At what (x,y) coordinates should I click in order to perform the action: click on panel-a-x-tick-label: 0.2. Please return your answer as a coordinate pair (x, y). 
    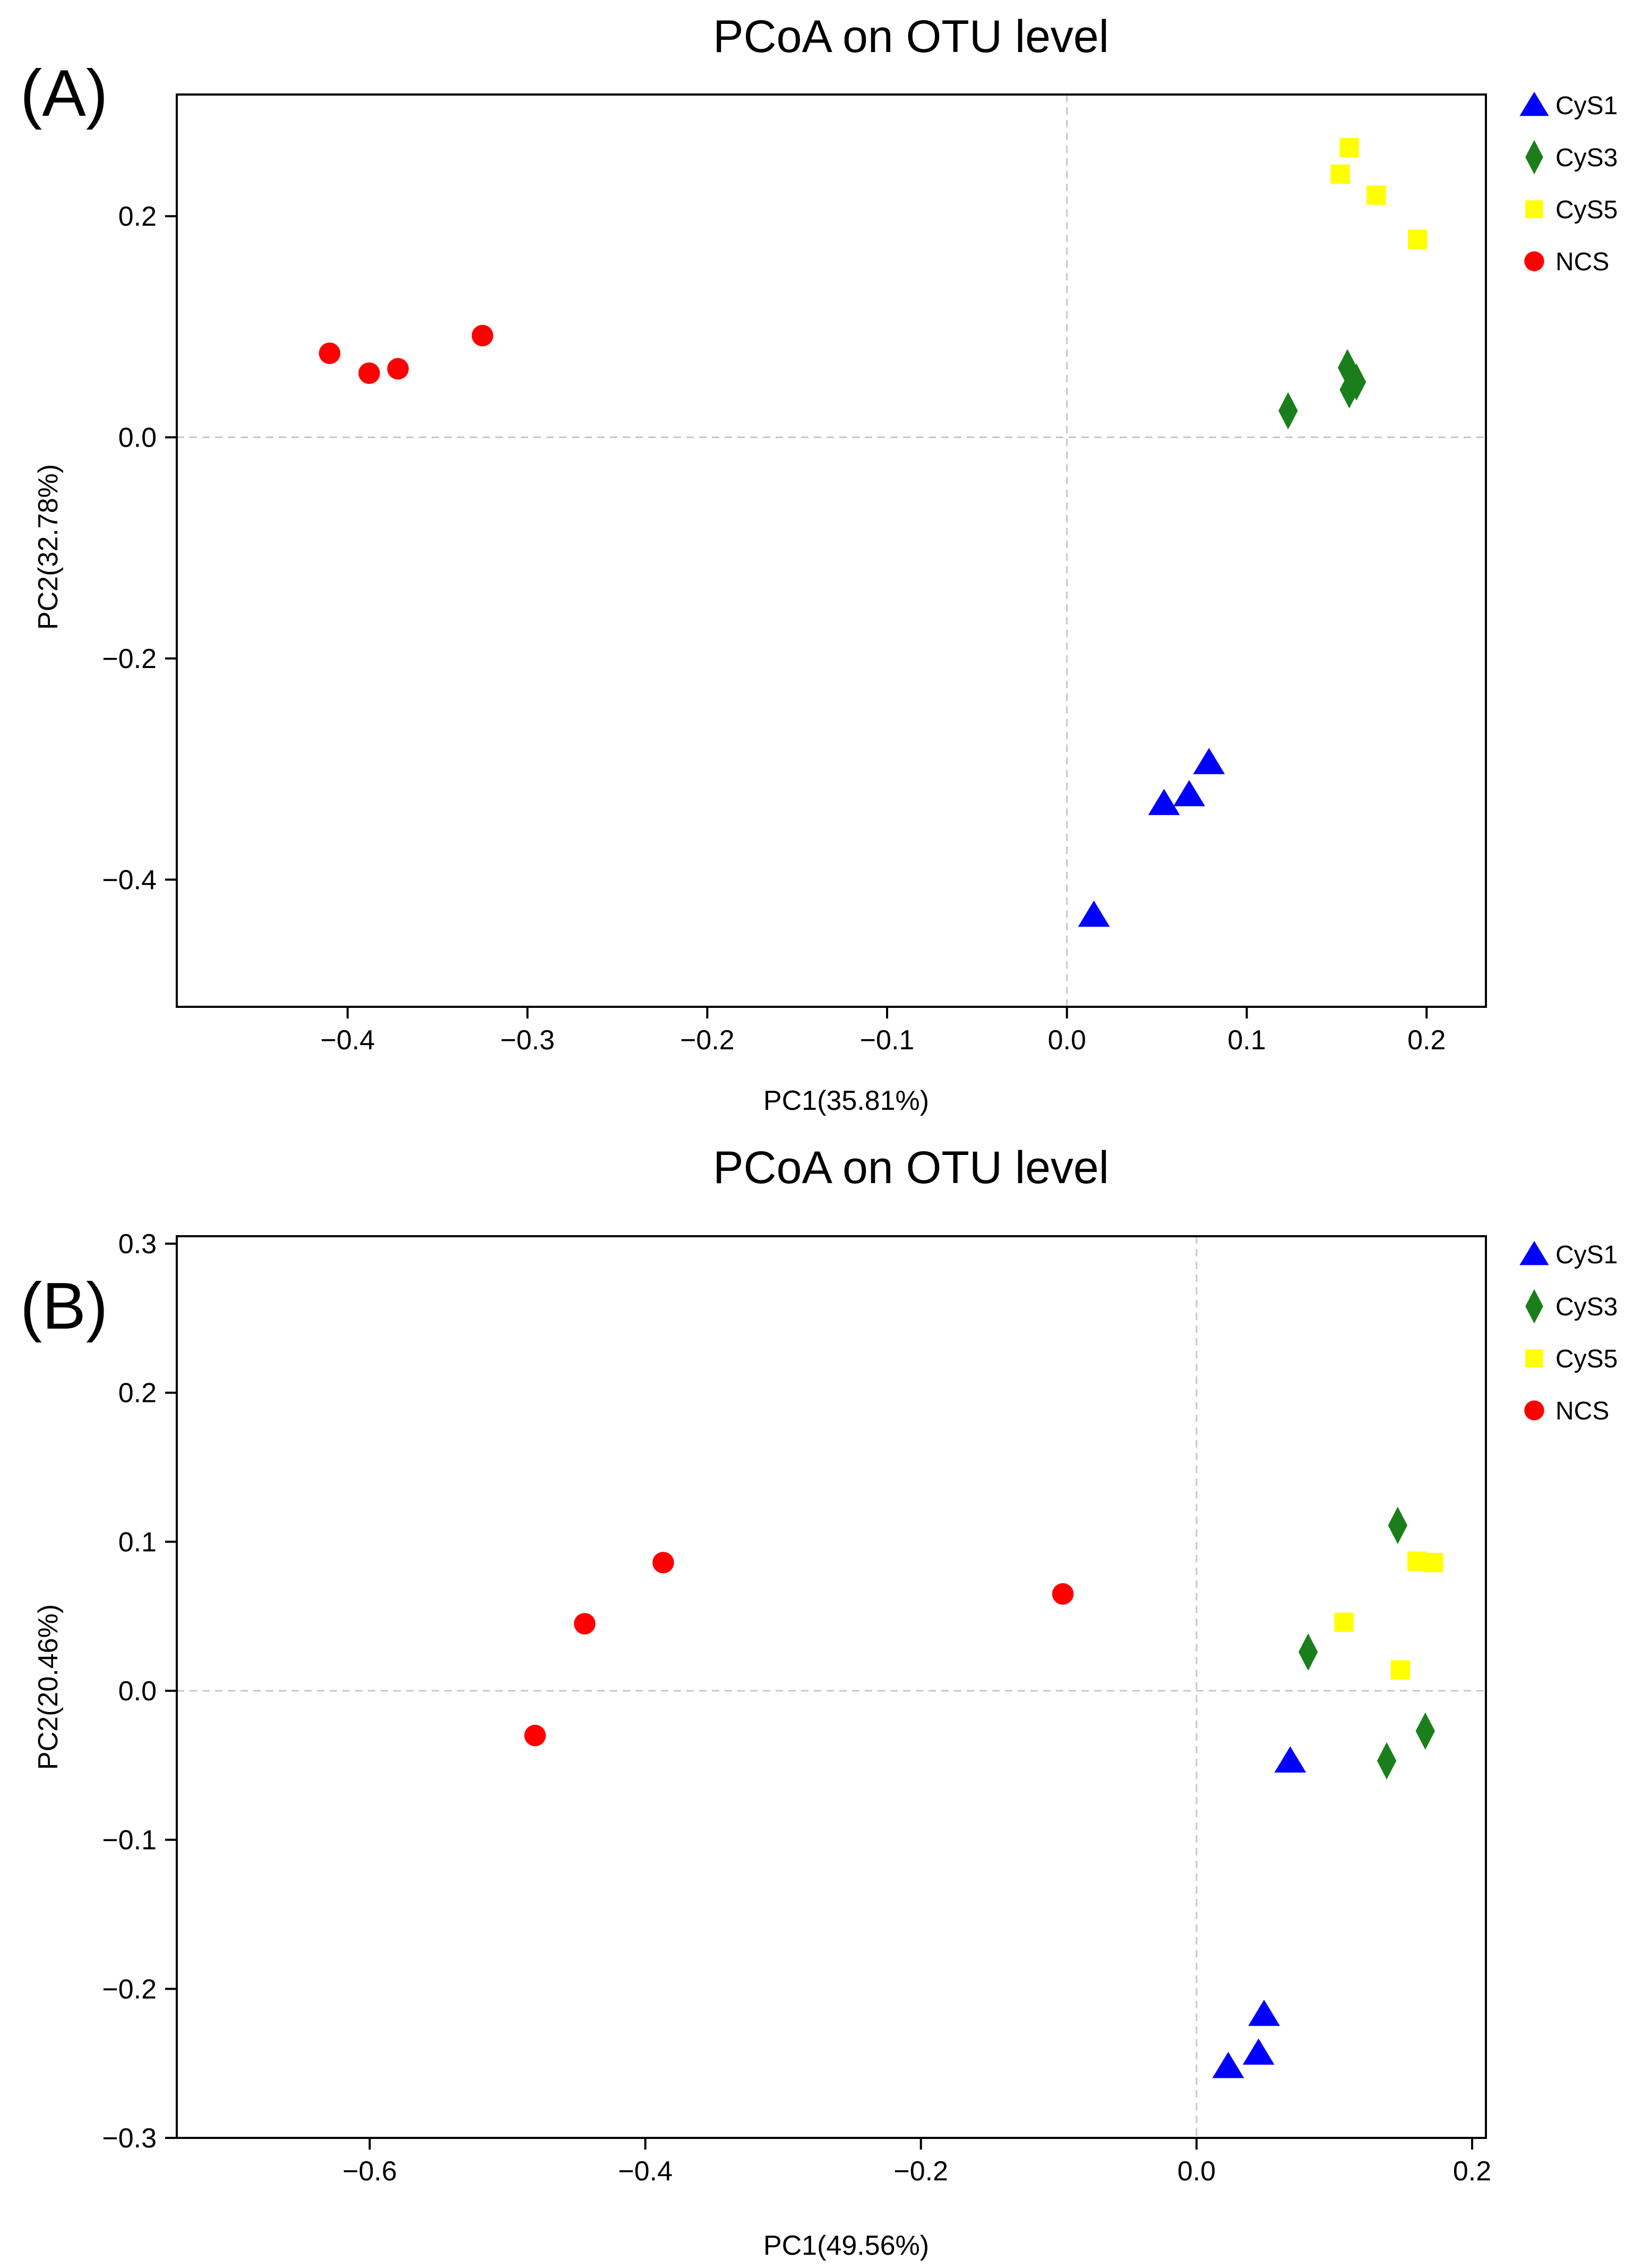
    Looking at the image, I should click on (1426, 1040).